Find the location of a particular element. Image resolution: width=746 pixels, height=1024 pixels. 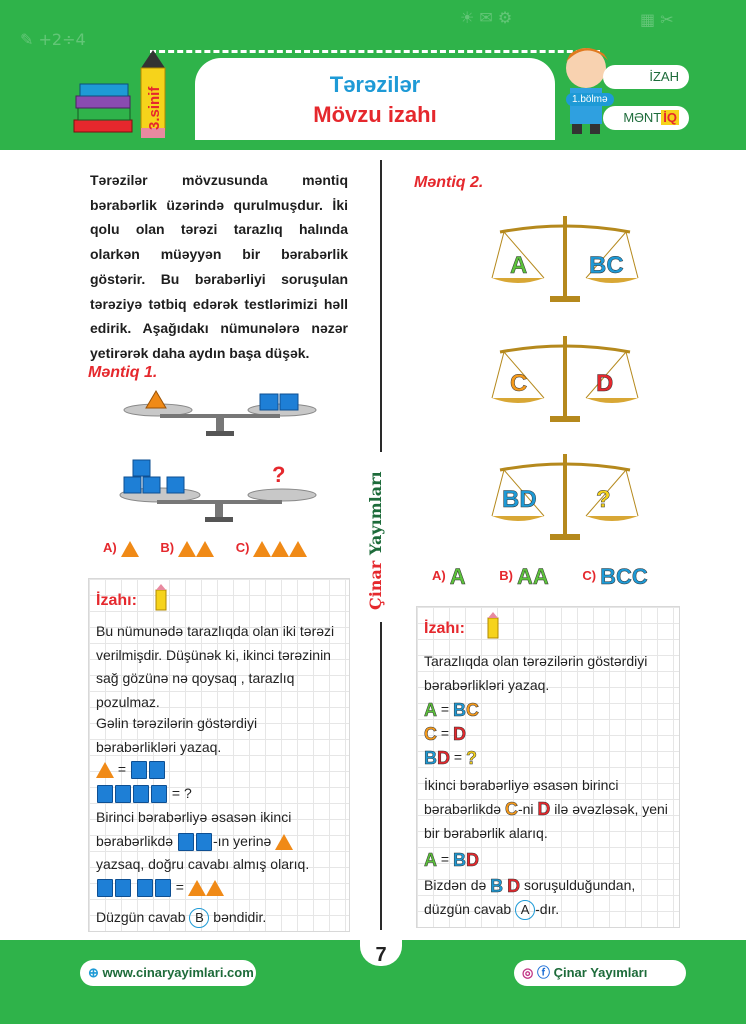

social-pill: ◎ ⓕ Çinar Yayımları is located at coordinates (600, 973).